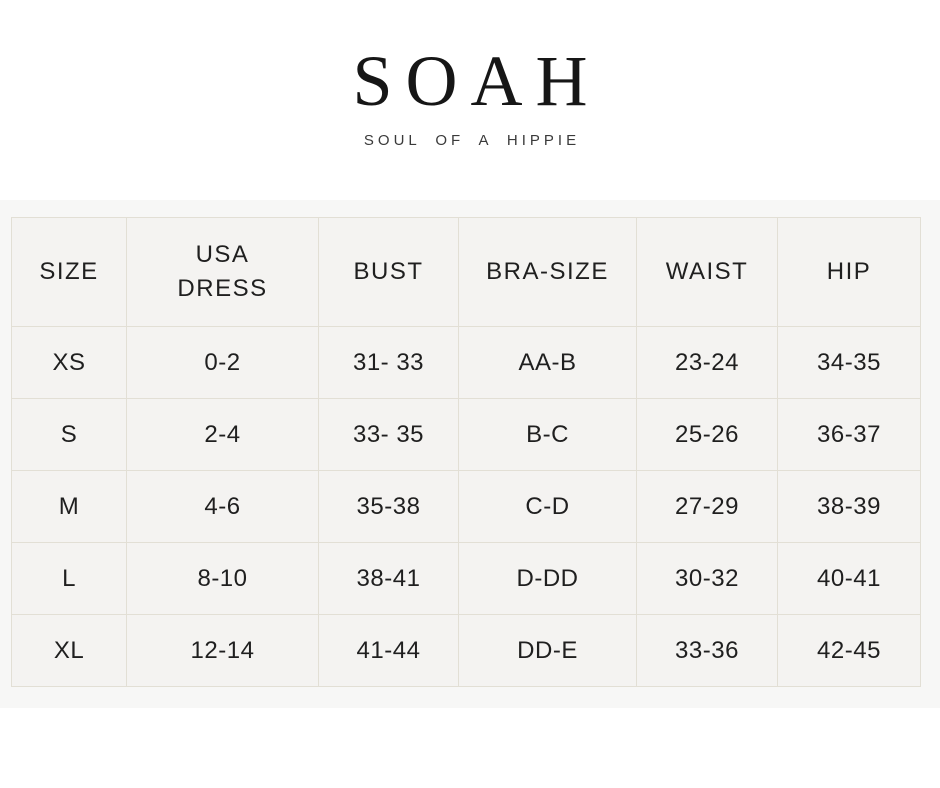 This screenshot has width=940, height=788. What do you see at coordinates (849, 578) in the screenshot?
I see `table-cell: 40-41` at bounding box center [849, 578].